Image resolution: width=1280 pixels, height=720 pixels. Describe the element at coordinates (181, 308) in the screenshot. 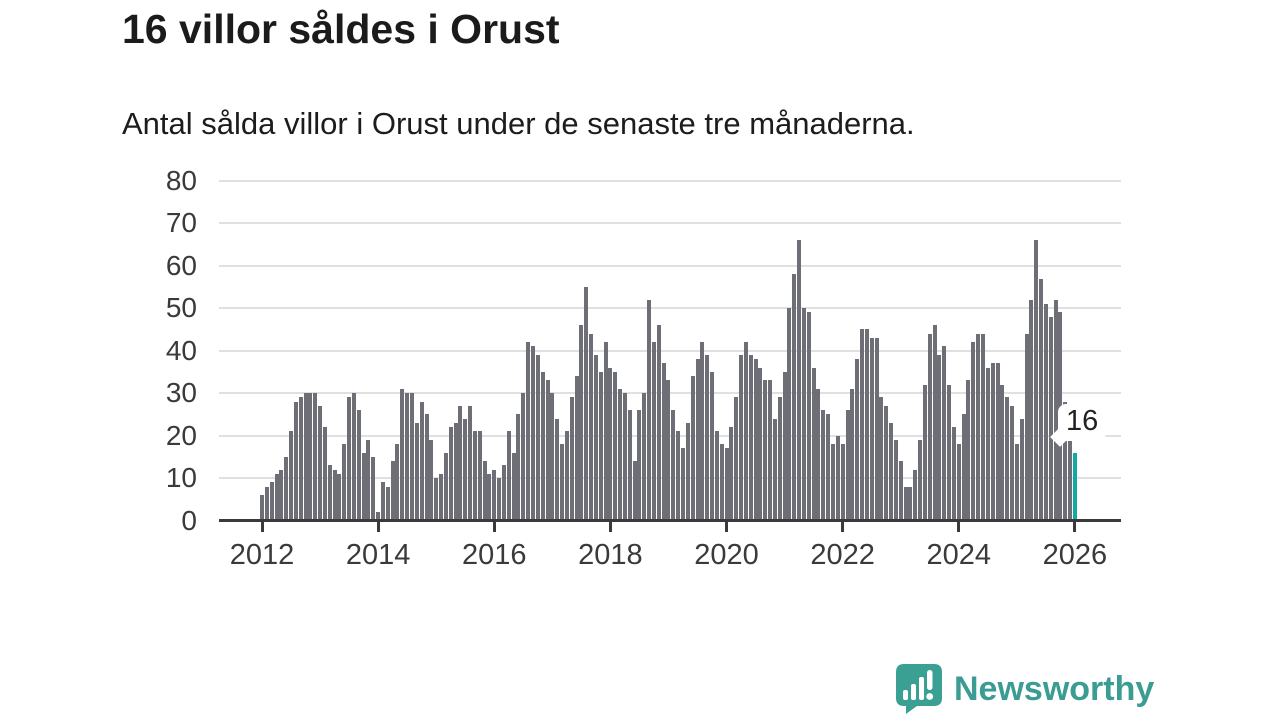

I see `y-axis-tick-label: 50` at that location.